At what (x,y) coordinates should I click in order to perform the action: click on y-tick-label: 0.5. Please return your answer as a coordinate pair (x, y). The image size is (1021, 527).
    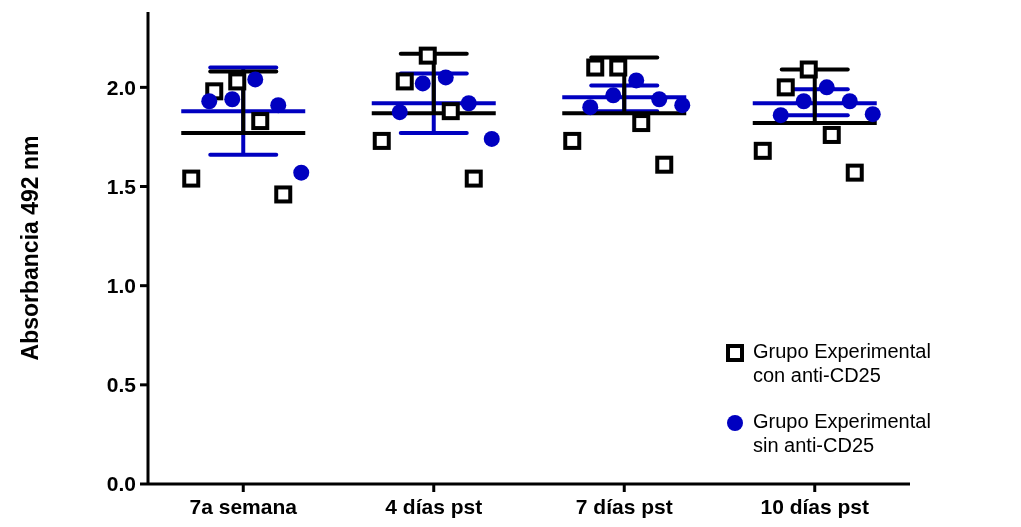
    Looking at the image, I should click on (121, 385).